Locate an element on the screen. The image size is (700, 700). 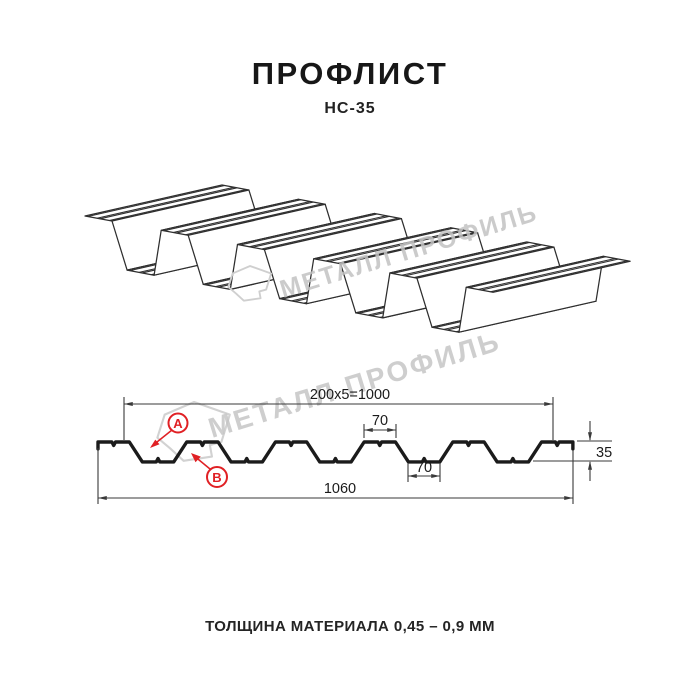
cross-section-profile is located at coordinates (335, 452).